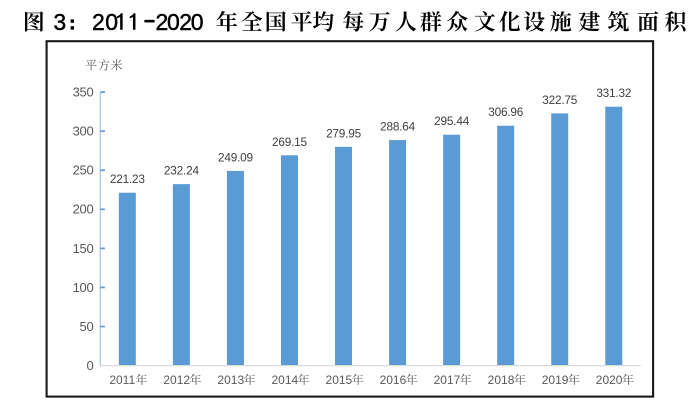 The height and width of the screenshot is (410, 700). I want to click on svg-text: 100, so click(83, 287).